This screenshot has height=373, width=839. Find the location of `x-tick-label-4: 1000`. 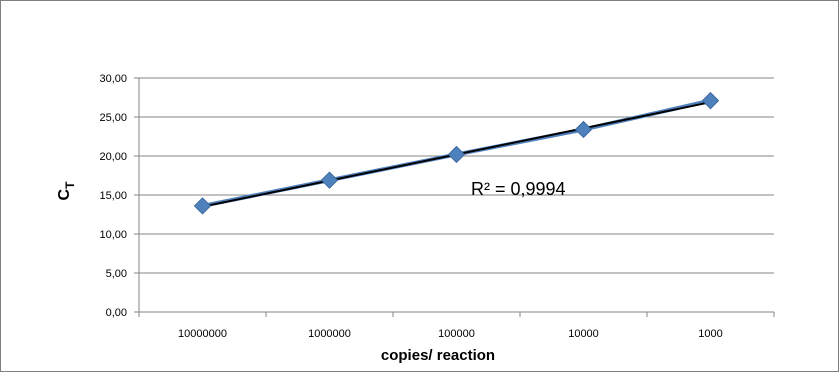

x-tick-label-4: 1000 is located at coordinates (710, 334).